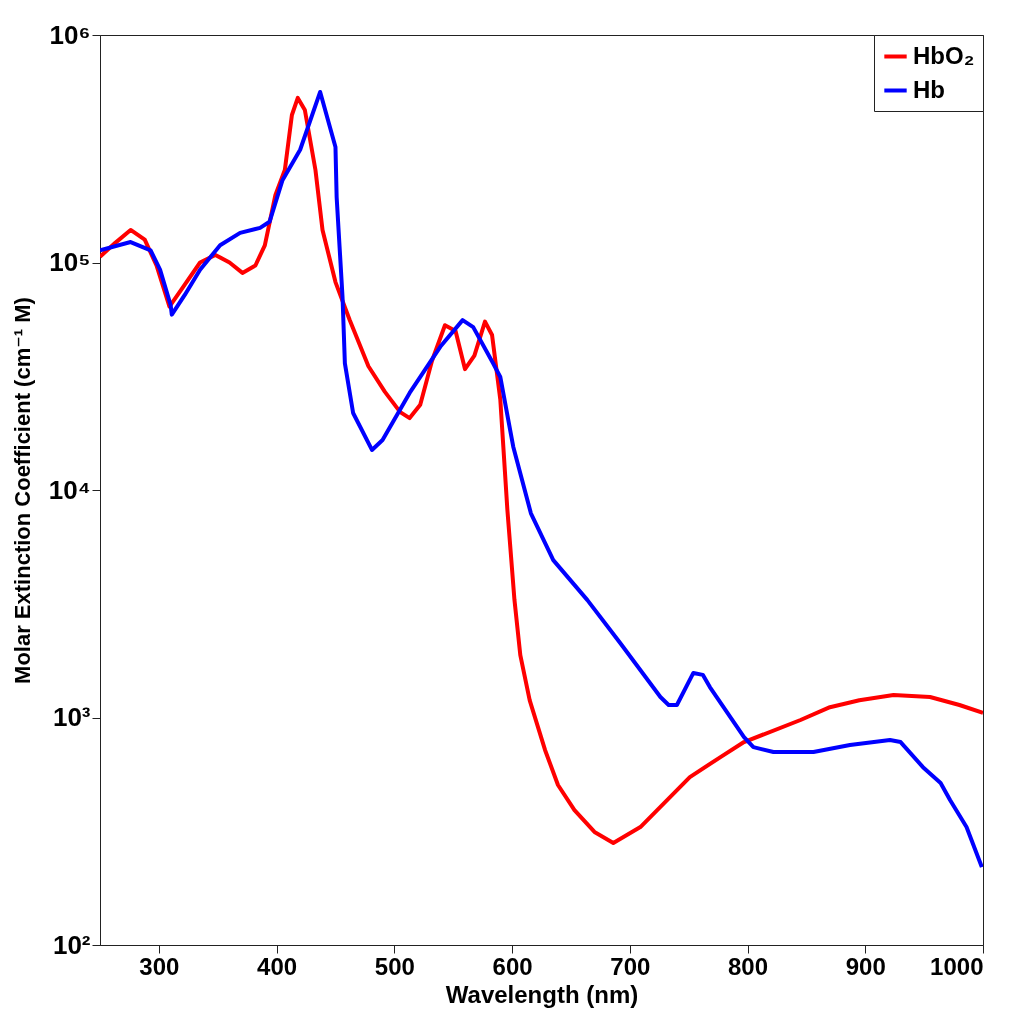  What do you see at coordinates (929, 89) in the screenshot?
I see `legend-label: Hb` at bounding box center [929, 89].